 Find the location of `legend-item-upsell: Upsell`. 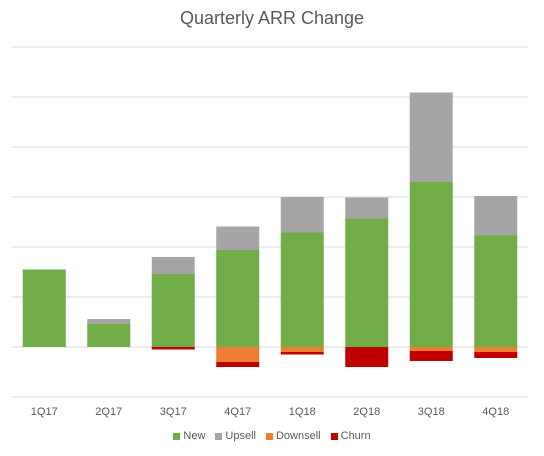

legend-item-upsell: Upsell is located at coordinates (235, 436).